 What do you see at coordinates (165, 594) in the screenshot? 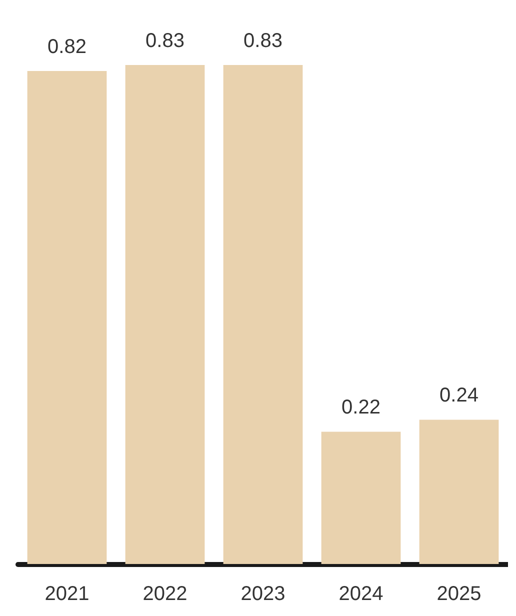
I see `x-tick-label: 2022` at bounding box center [165, 594].